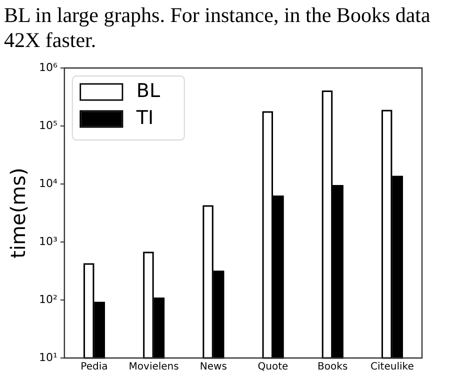 This screenshot has width=474, height=375. Describe the element at coordinates (148, 91) in the screenshot. I see `legend-label: BL` at that location.